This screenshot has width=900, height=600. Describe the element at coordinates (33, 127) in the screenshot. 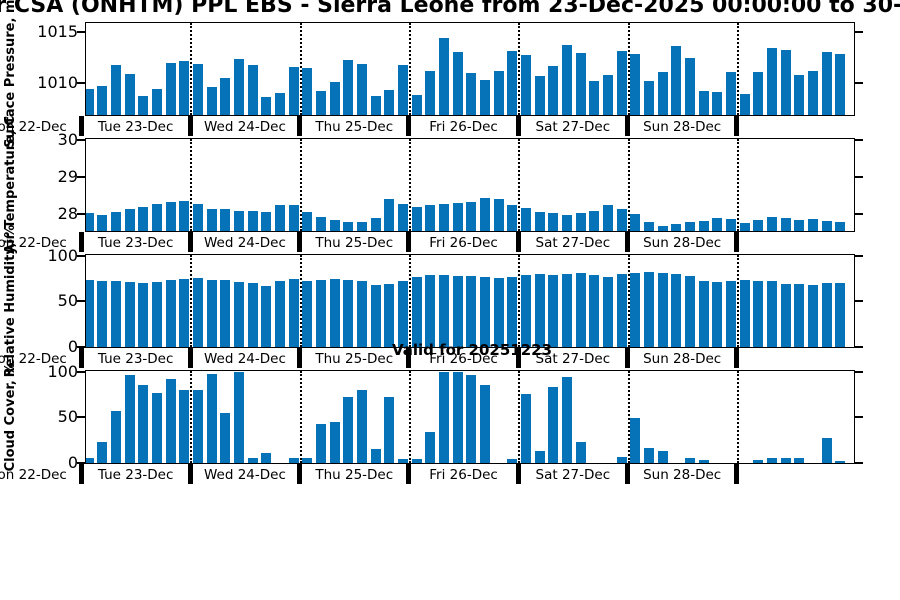

I see `day-label: Mon 22-Dec` at that location.